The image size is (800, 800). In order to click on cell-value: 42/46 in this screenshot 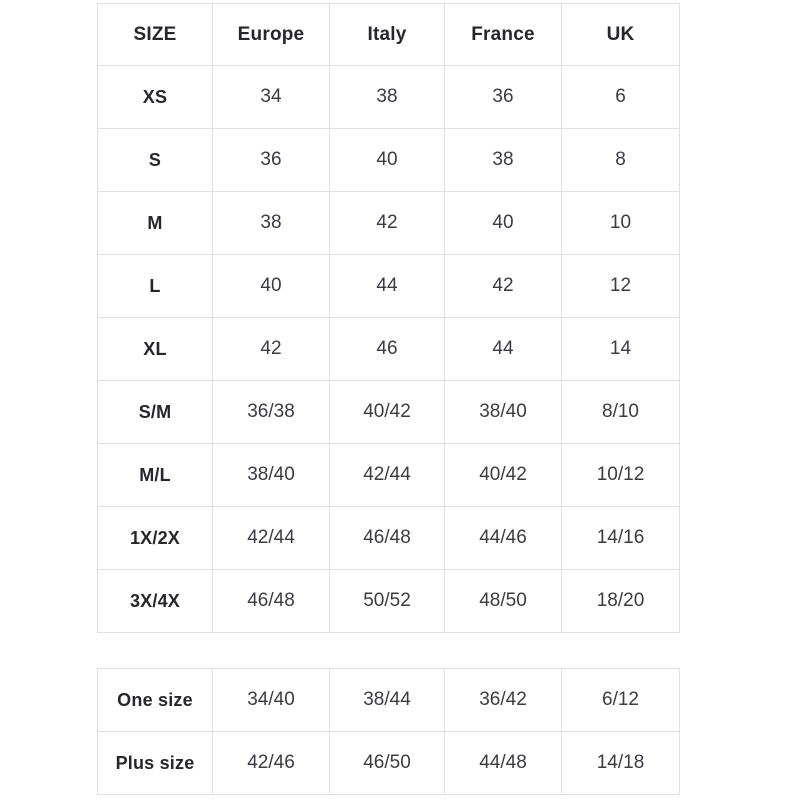, I will do `click(271, 763)`.